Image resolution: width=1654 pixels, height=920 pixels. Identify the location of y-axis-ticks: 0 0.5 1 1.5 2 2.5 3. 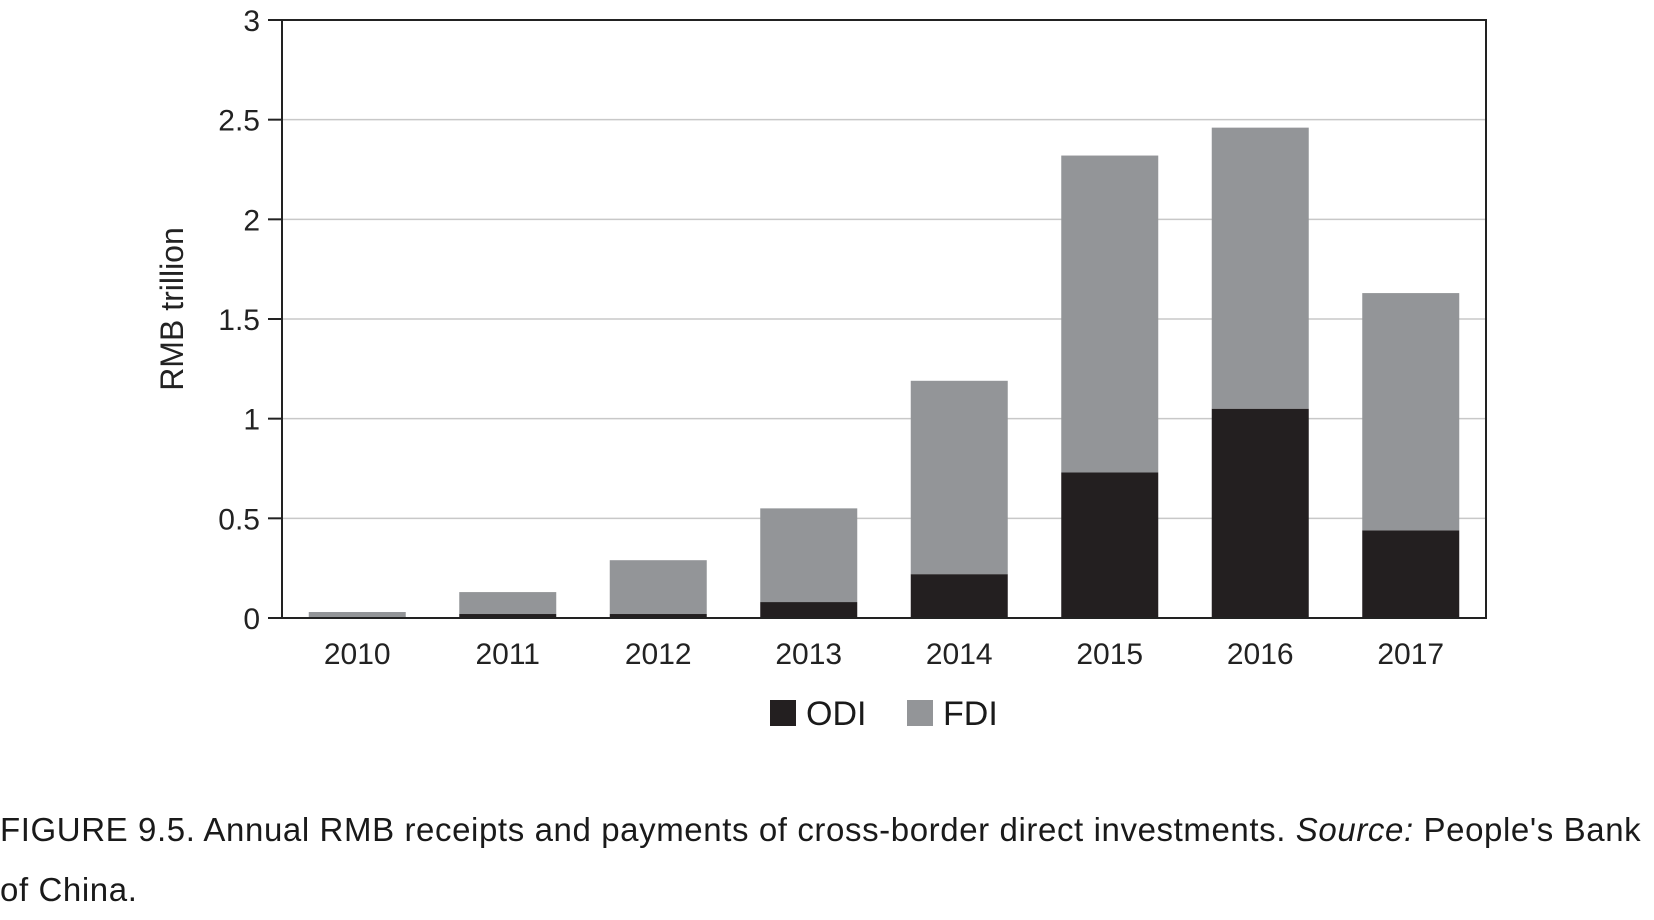
(250, 320).